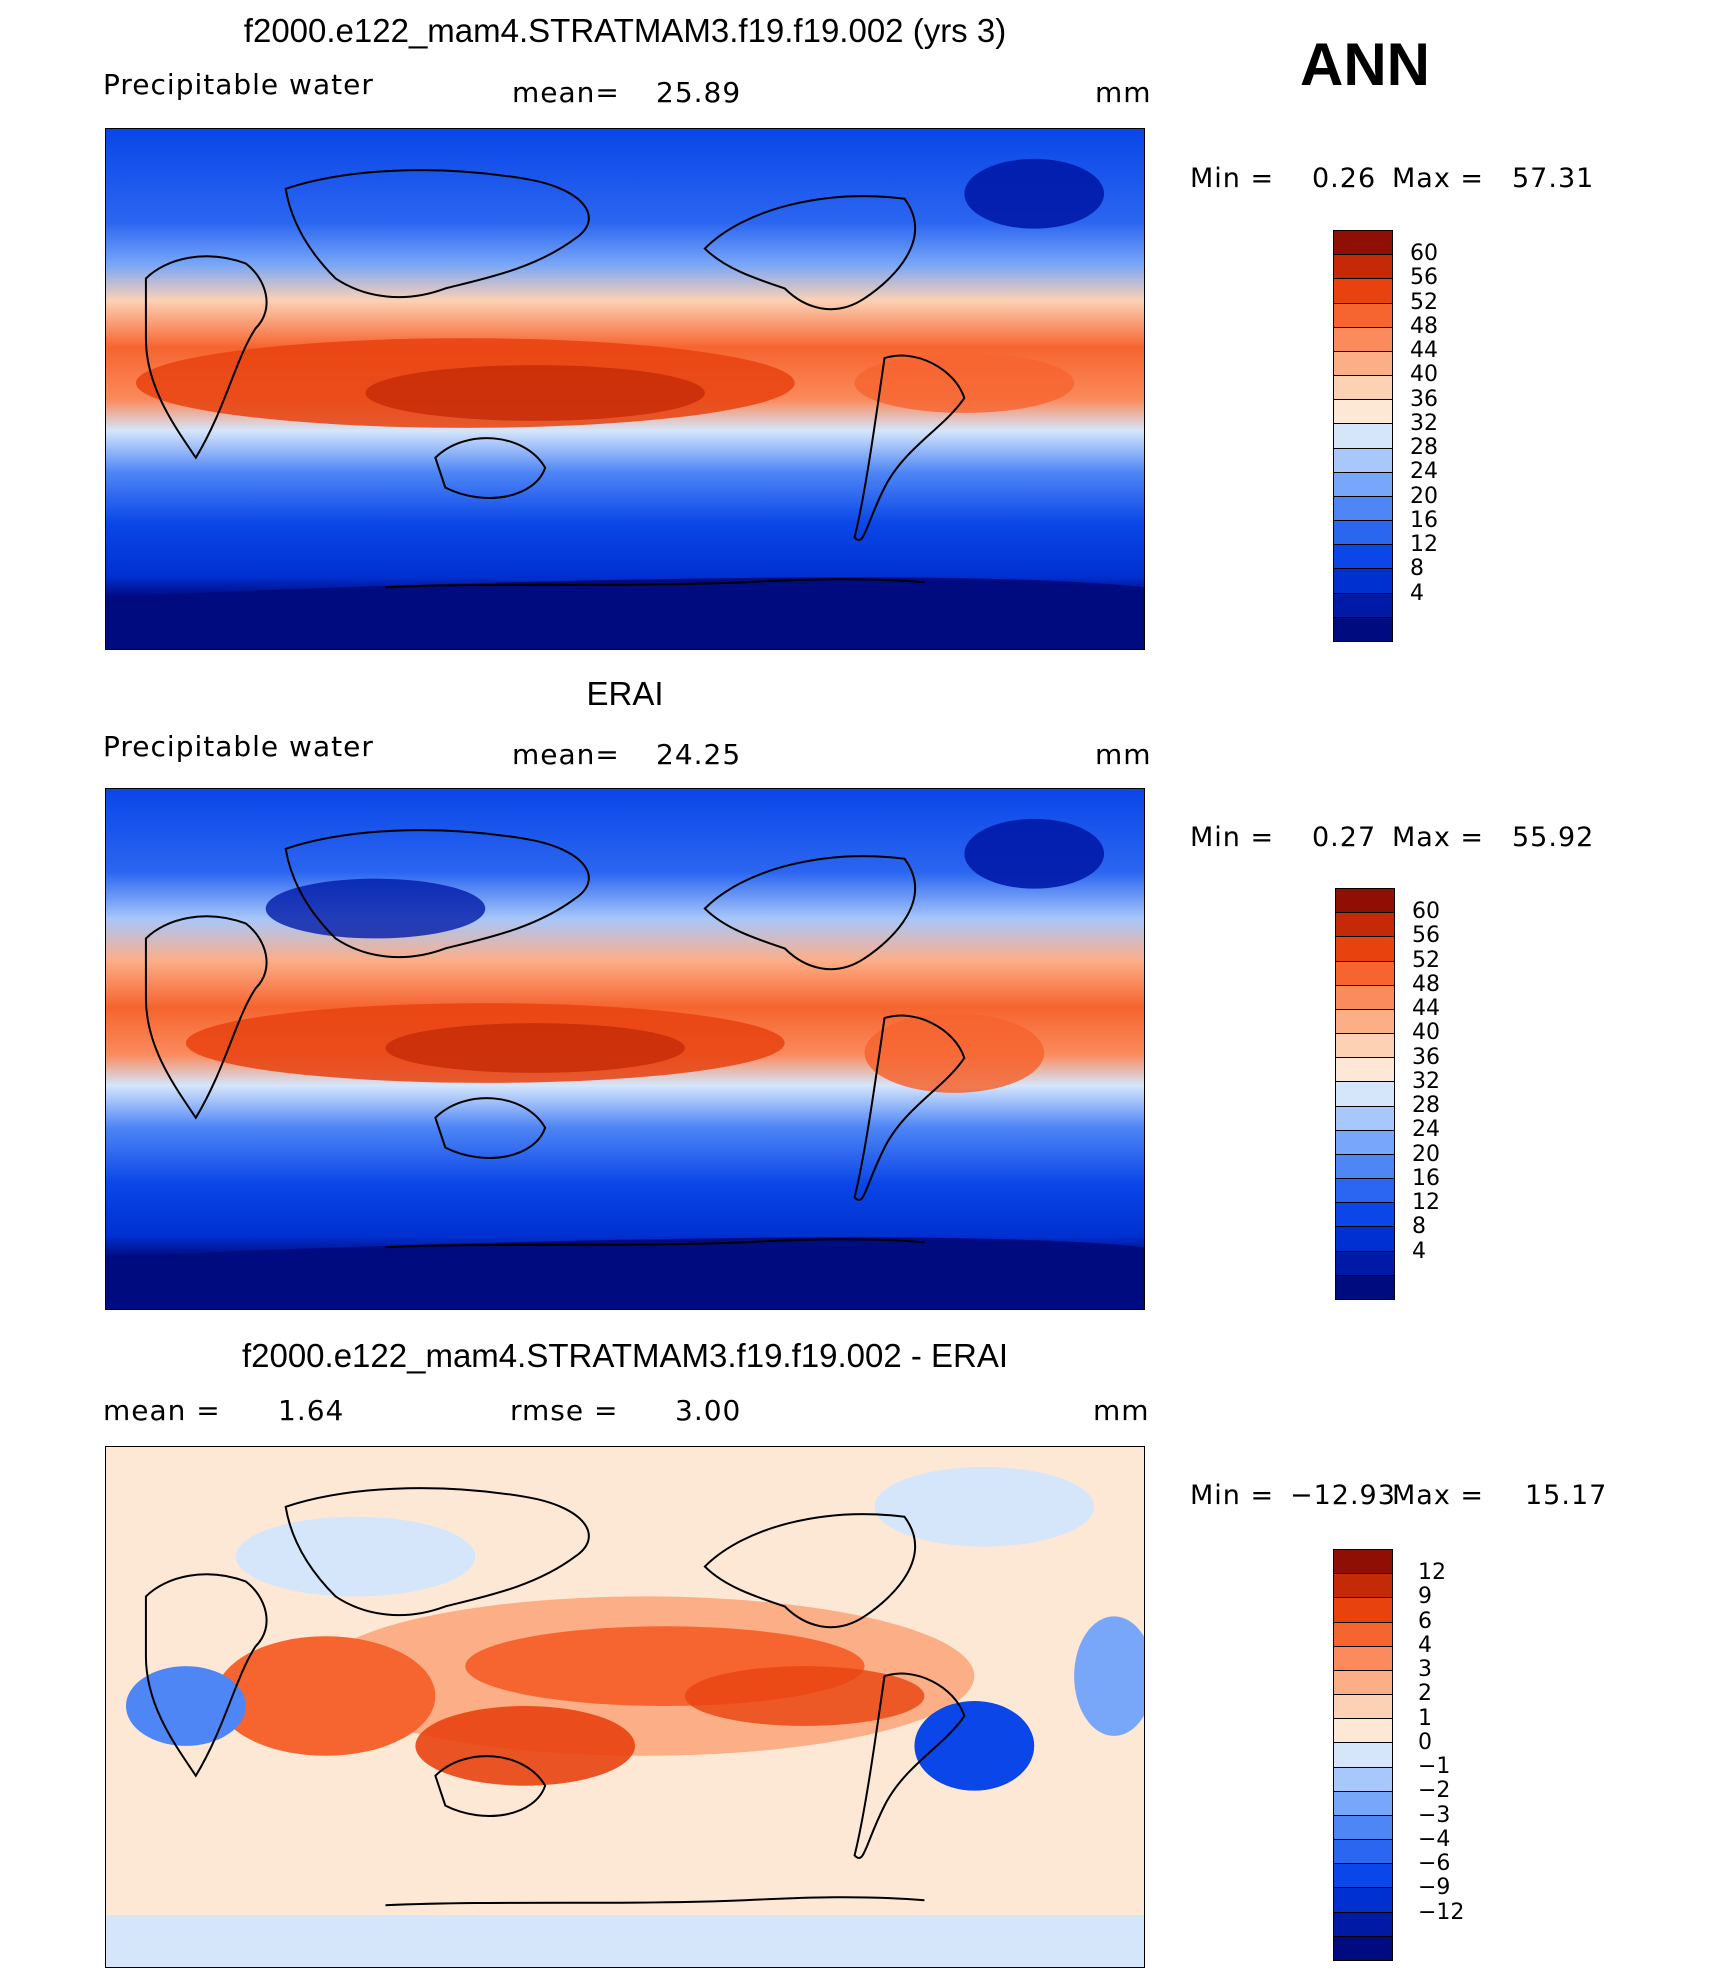  I want to click on colorbar-tick-label: −6, so click(1434, 1864).